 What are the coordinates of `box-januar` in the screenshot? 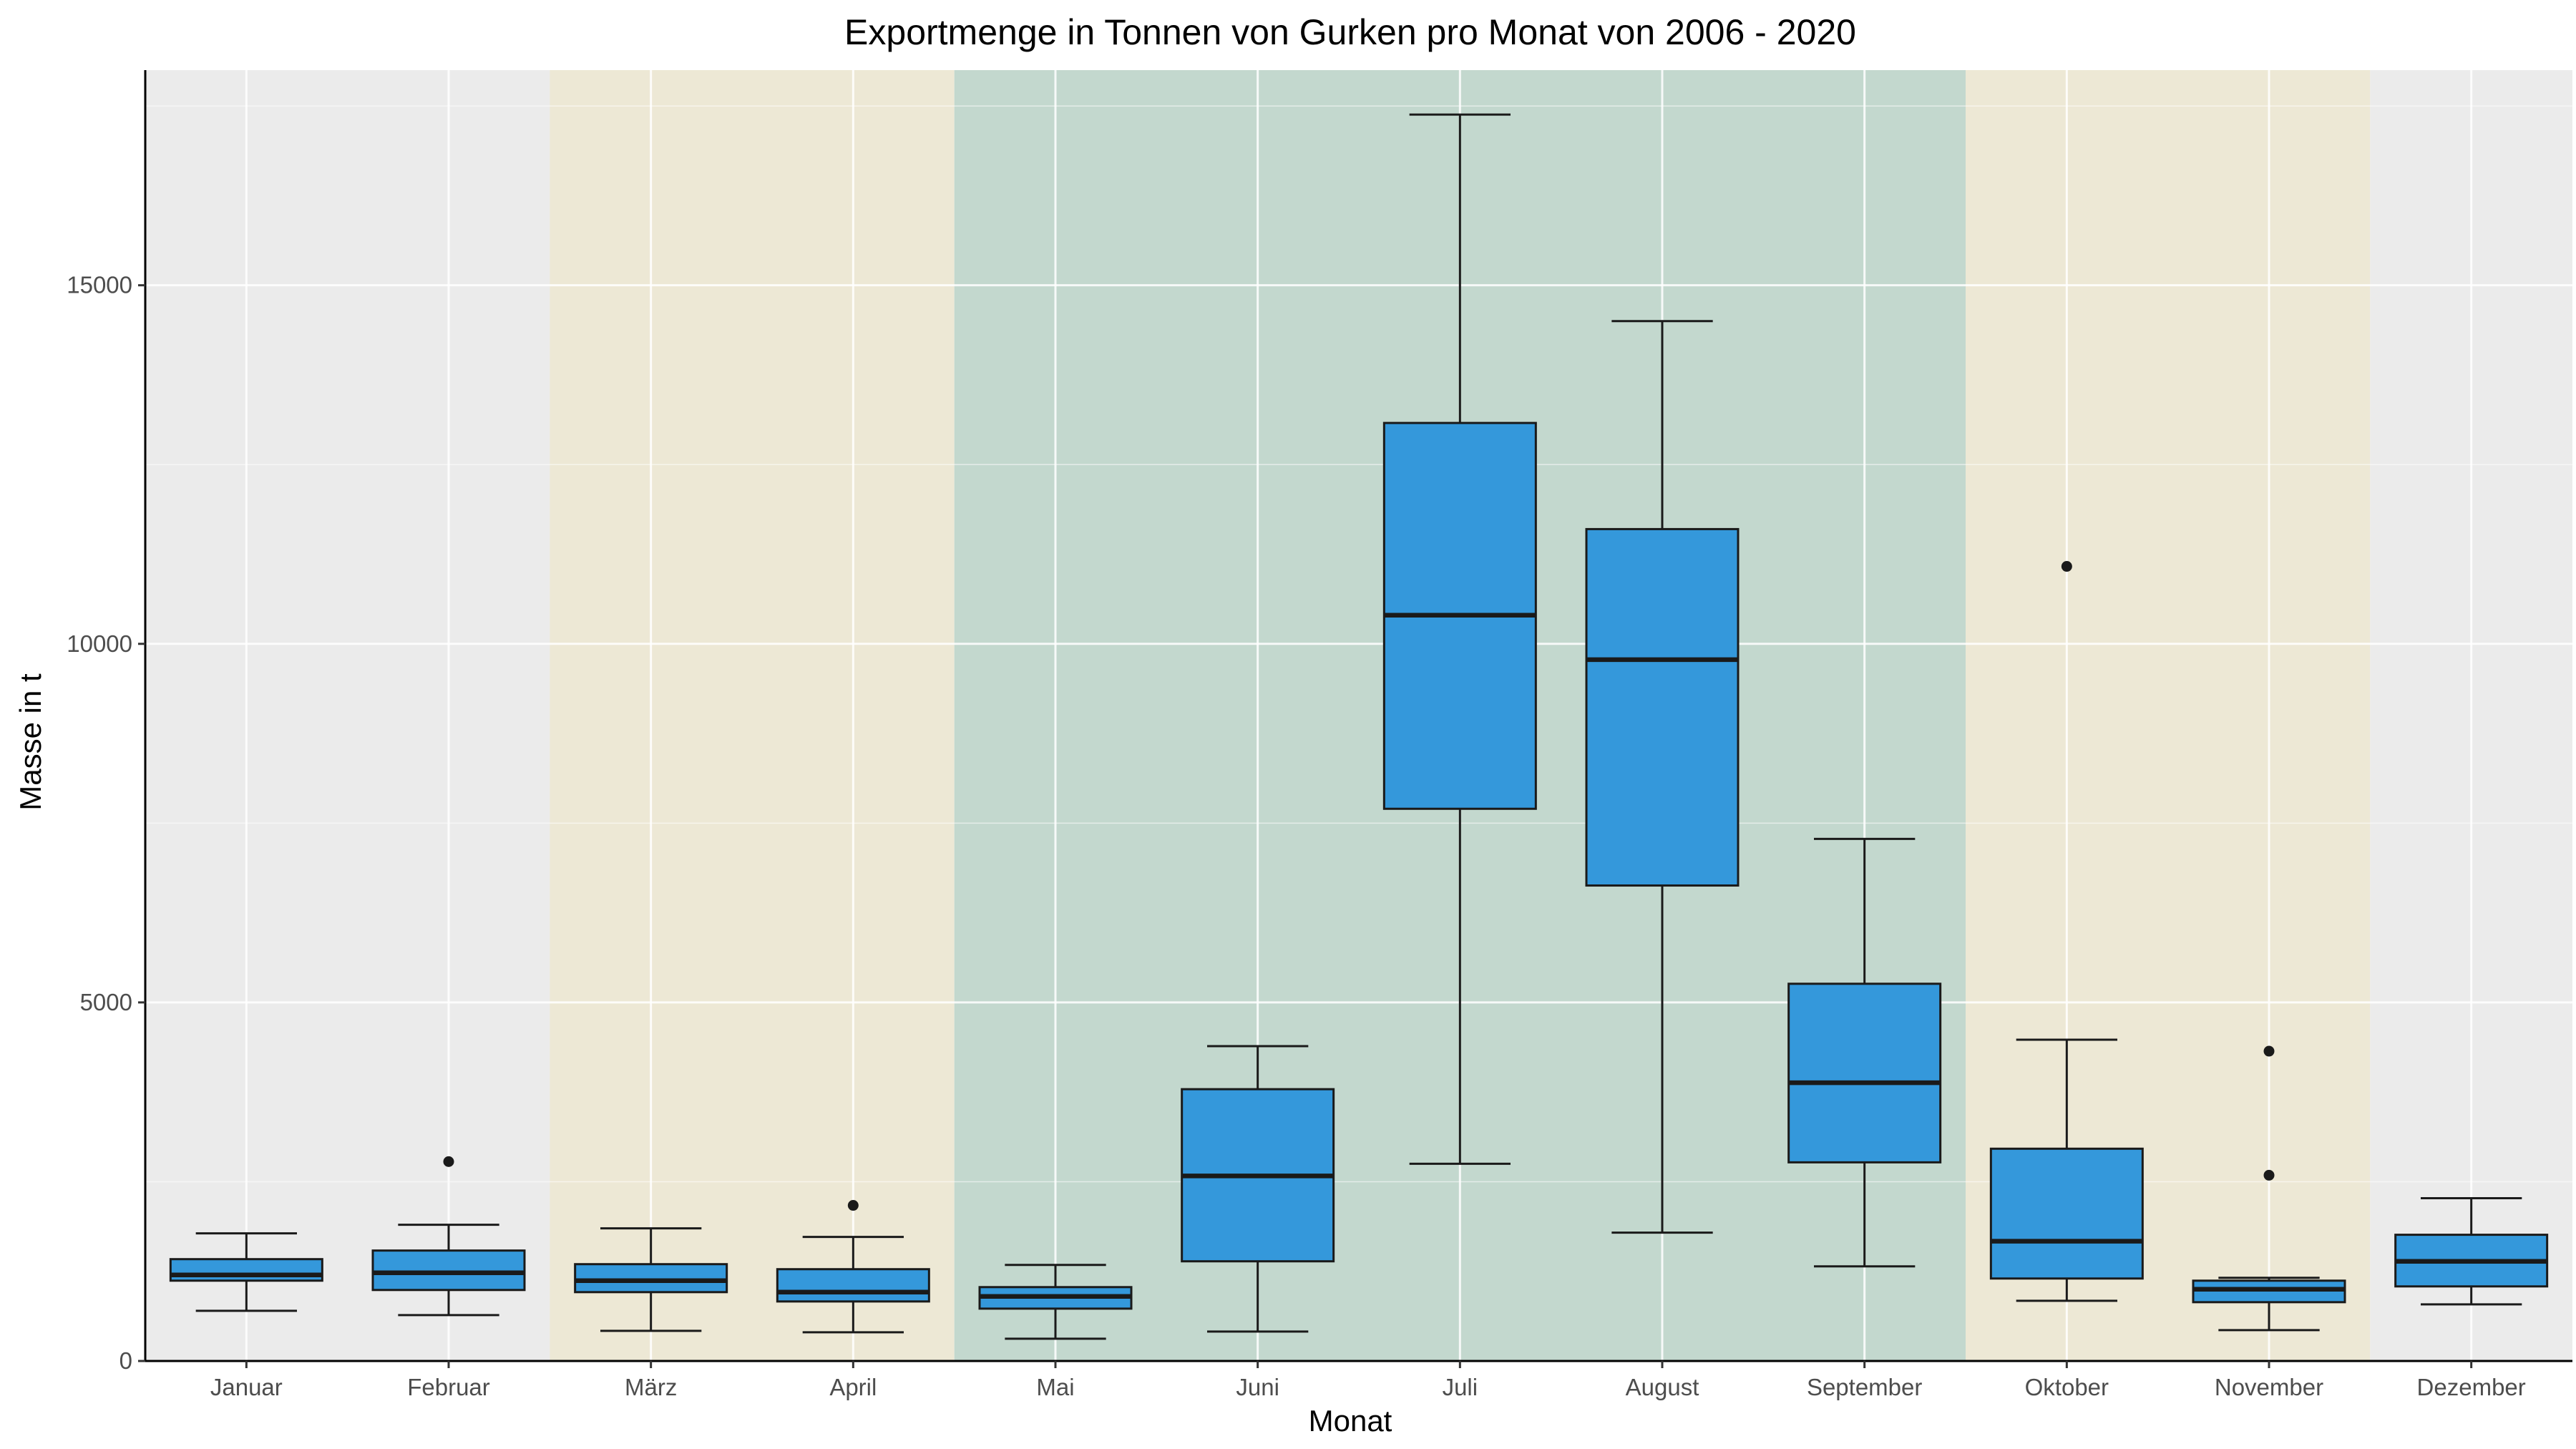 It's located at (246, 1272).